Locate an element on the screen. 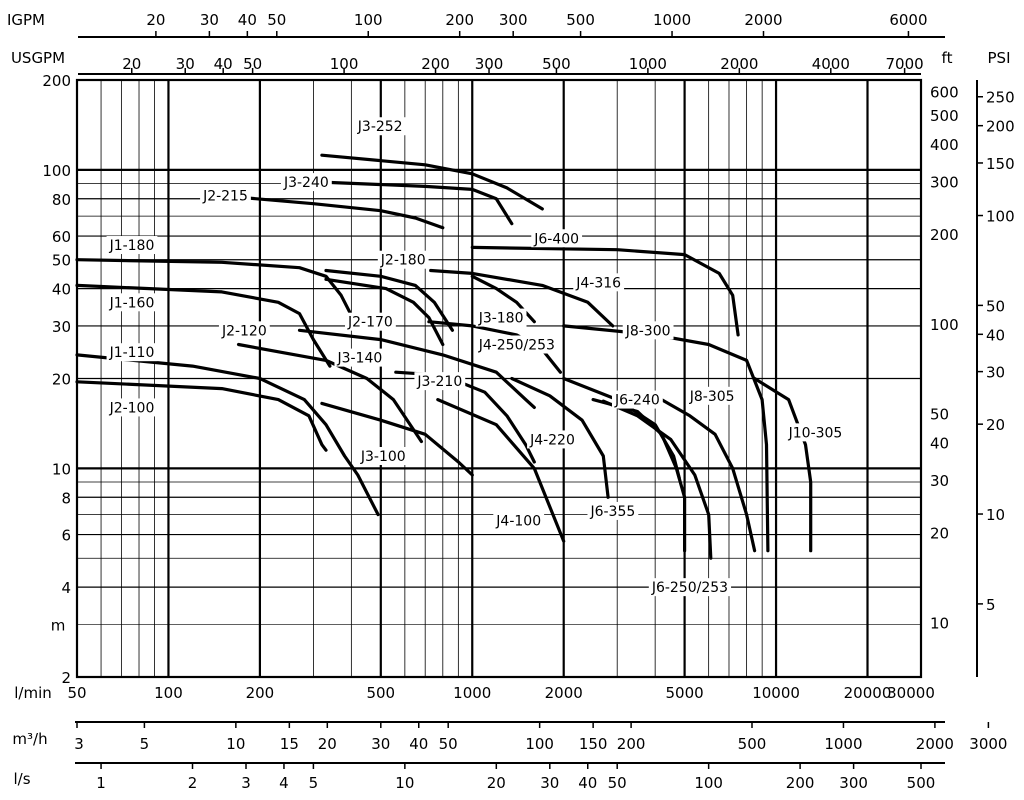  curve-label-j3-100: J3-100 is located at coordinates (383, 457).